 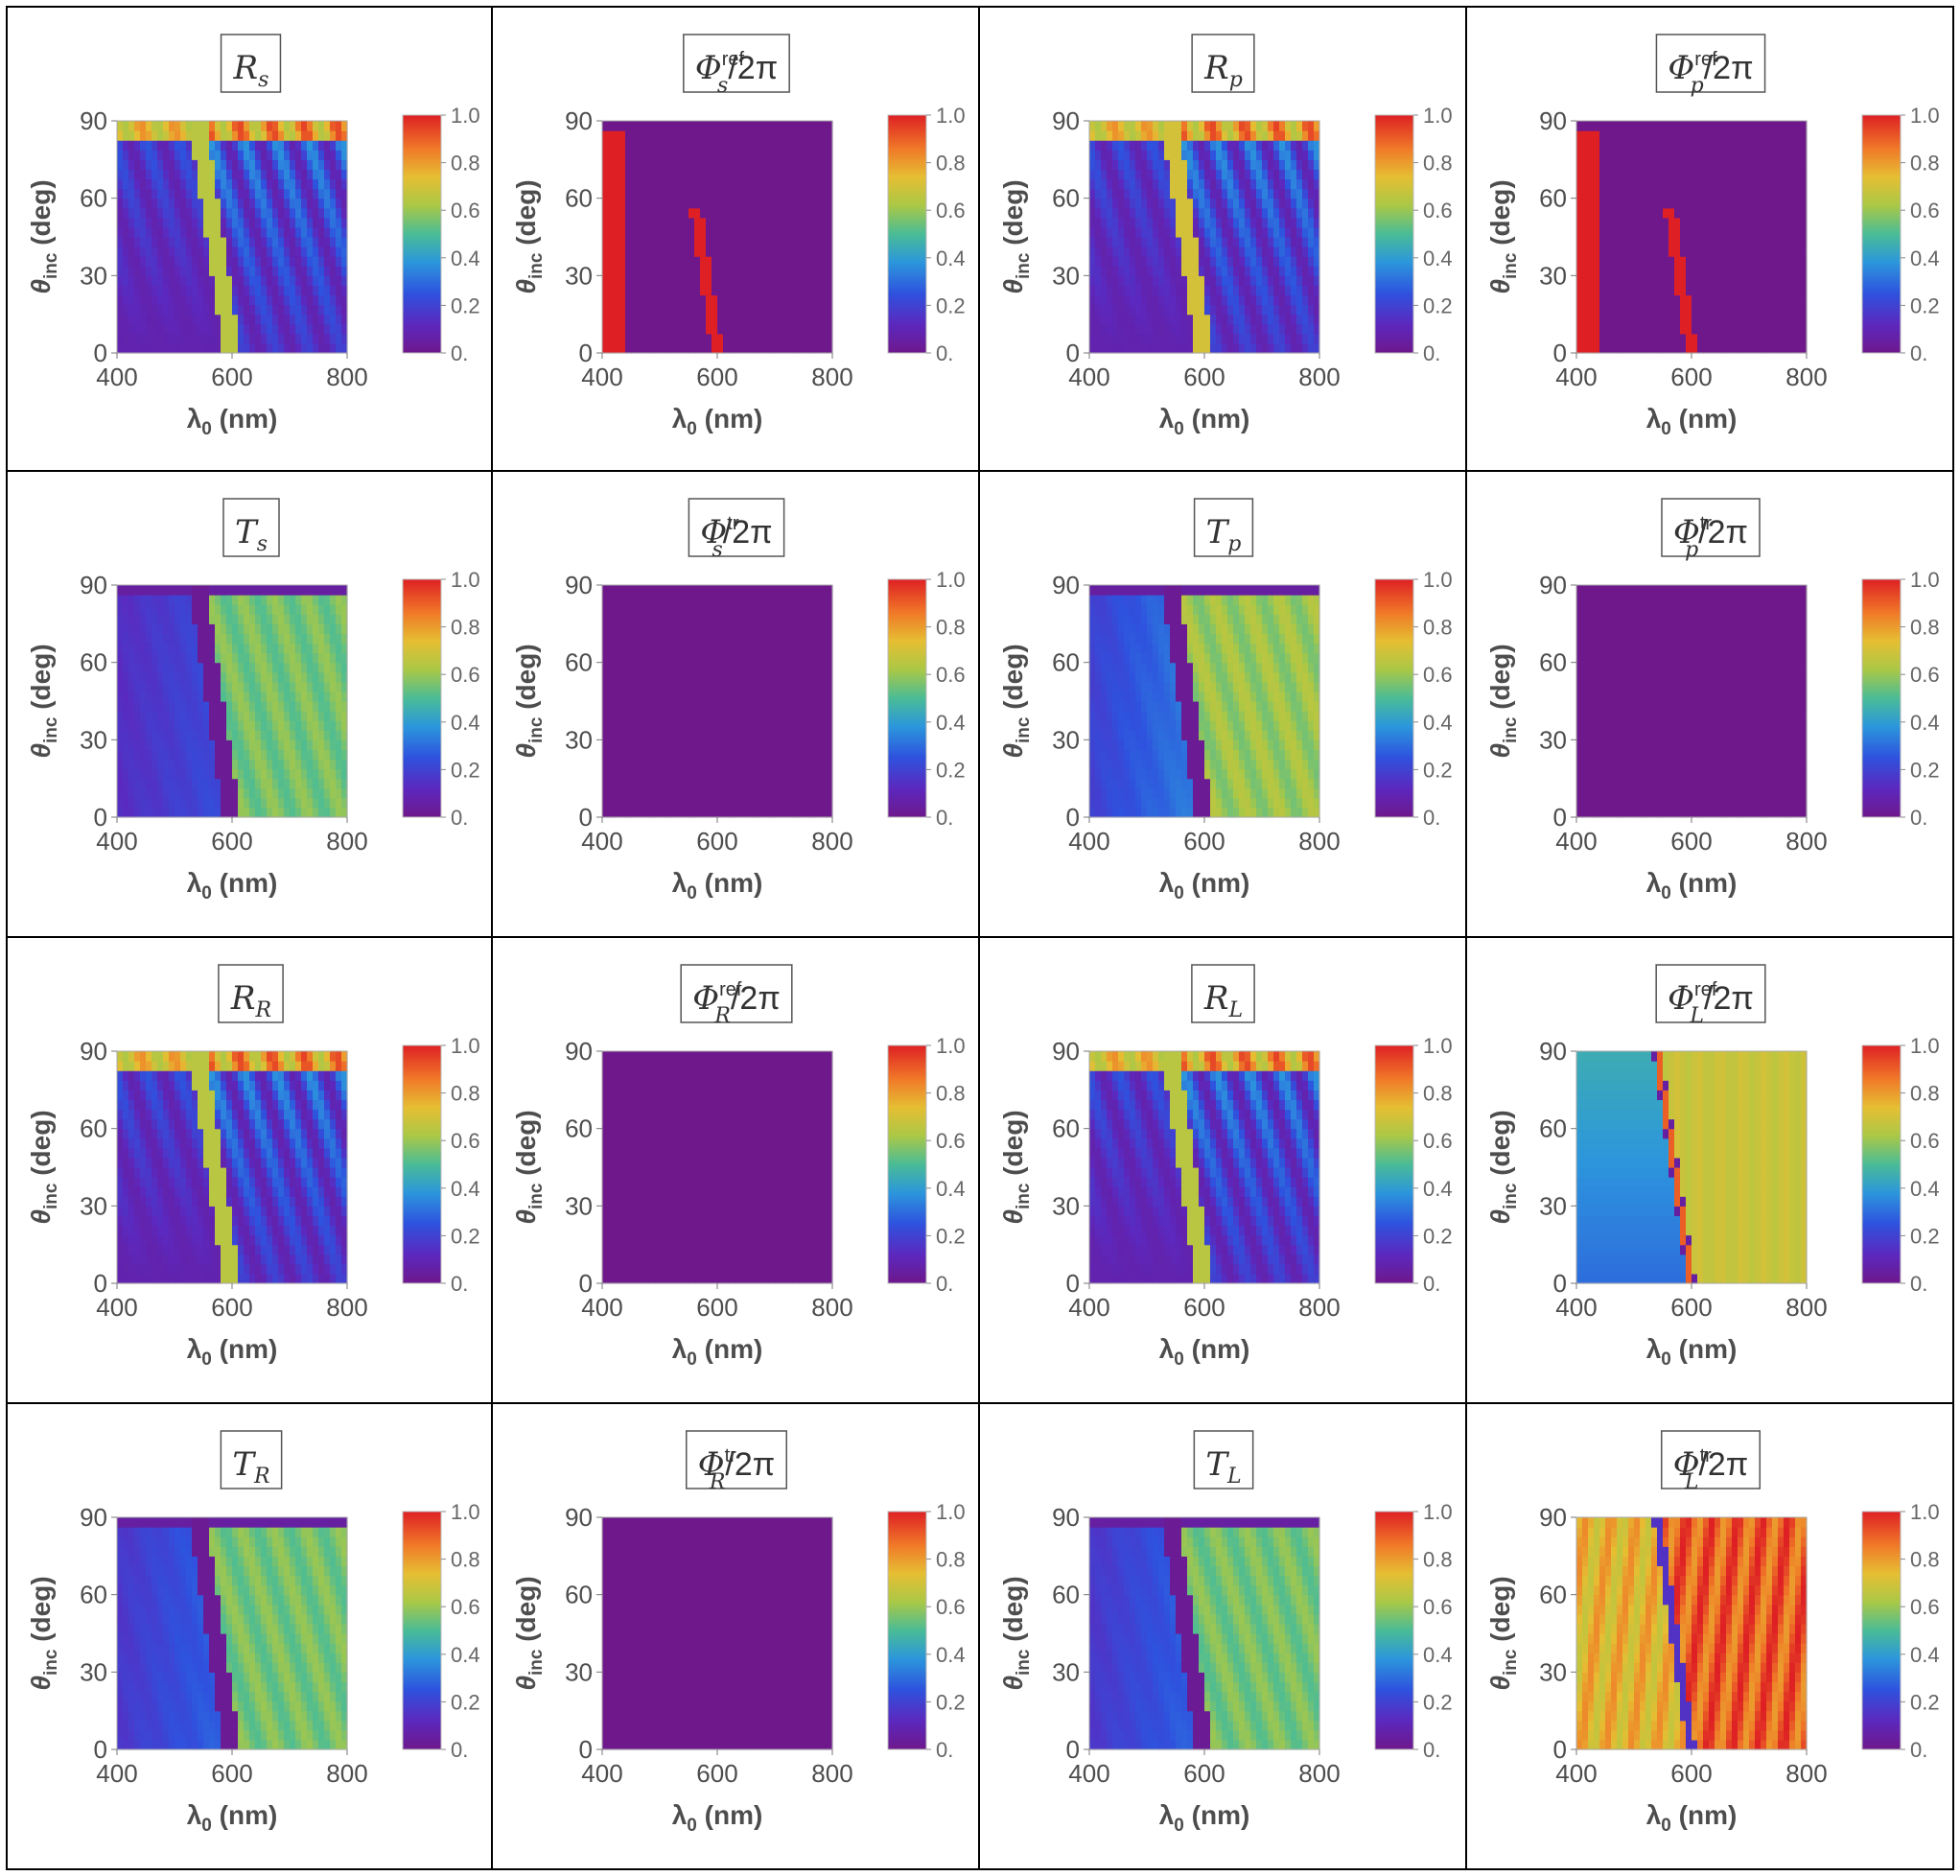 I want to click on colorbar-tick-label: 1.0, so click(x=1438, y=116).